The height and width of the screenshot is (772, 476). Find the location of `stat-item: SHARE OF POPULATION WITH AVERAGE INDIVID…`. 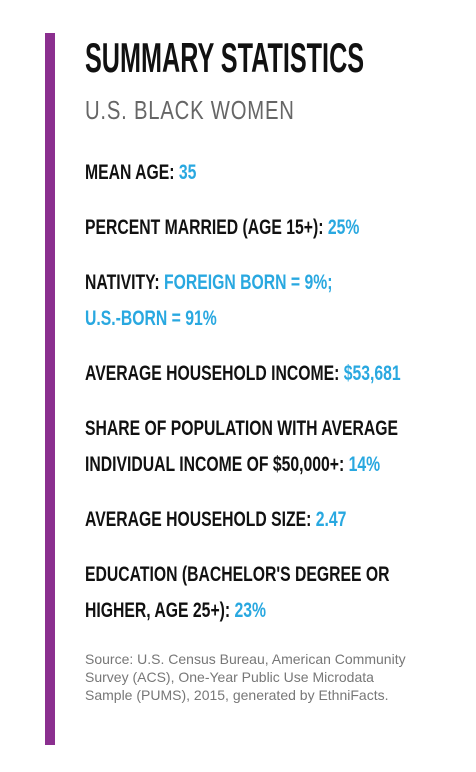

stat-item: SHARE OF POPULATION WITH AVERAGE INDIVID… is located at coordinates (265, 447).